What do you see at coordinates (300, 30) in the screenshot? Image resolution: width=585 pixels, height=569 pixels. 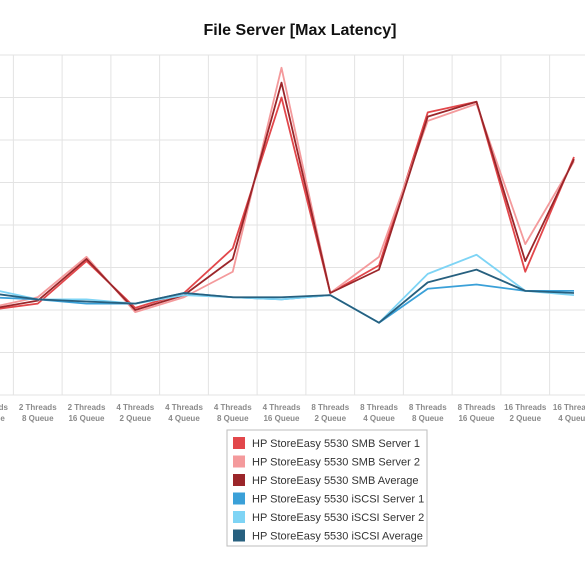 I see `chart-title: File Server [Max Latency]` at bounding box center [300, 30].